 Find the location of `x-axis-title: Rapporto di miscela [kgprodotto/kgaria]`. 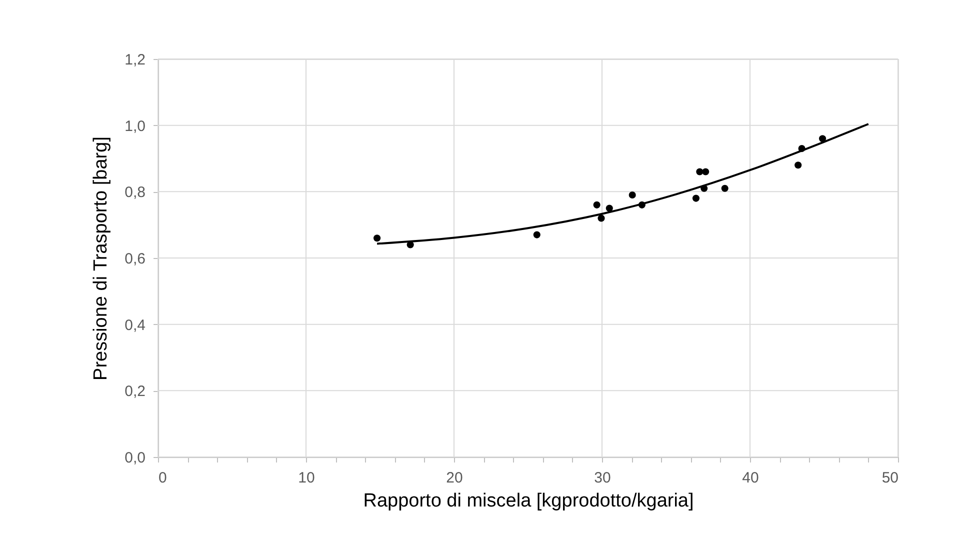

x-axis-title: Rapporto di miscela [kgprodotto/kgaria] is located at coordinates (528, 501).